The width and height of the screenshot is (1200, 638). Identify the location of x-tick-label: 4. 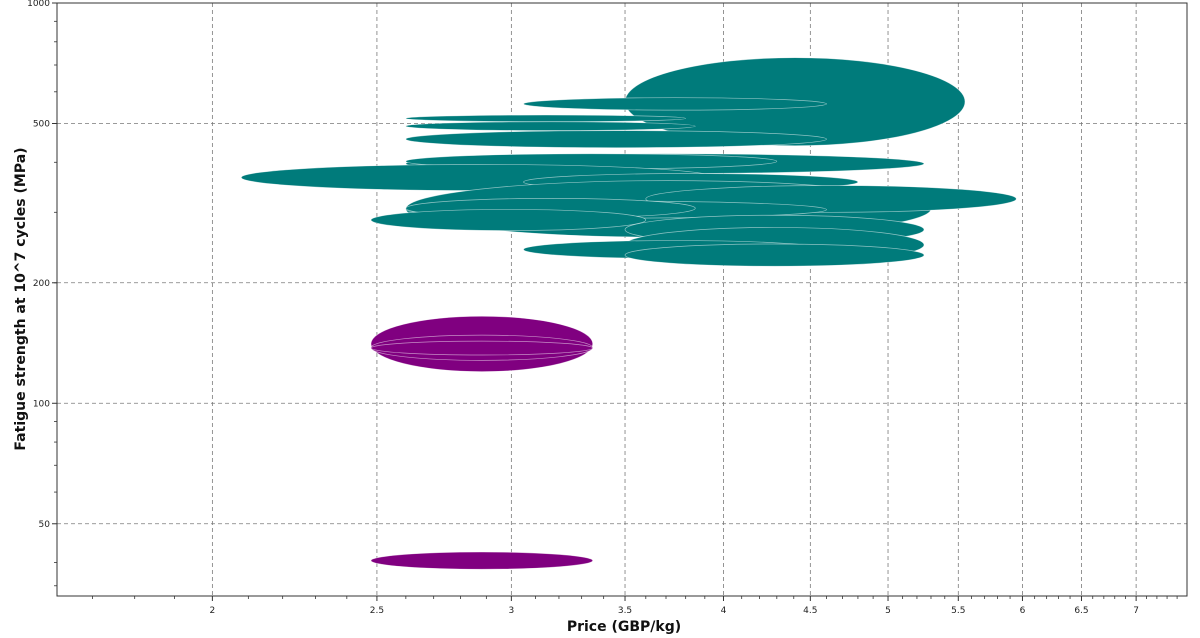
(724, 611).